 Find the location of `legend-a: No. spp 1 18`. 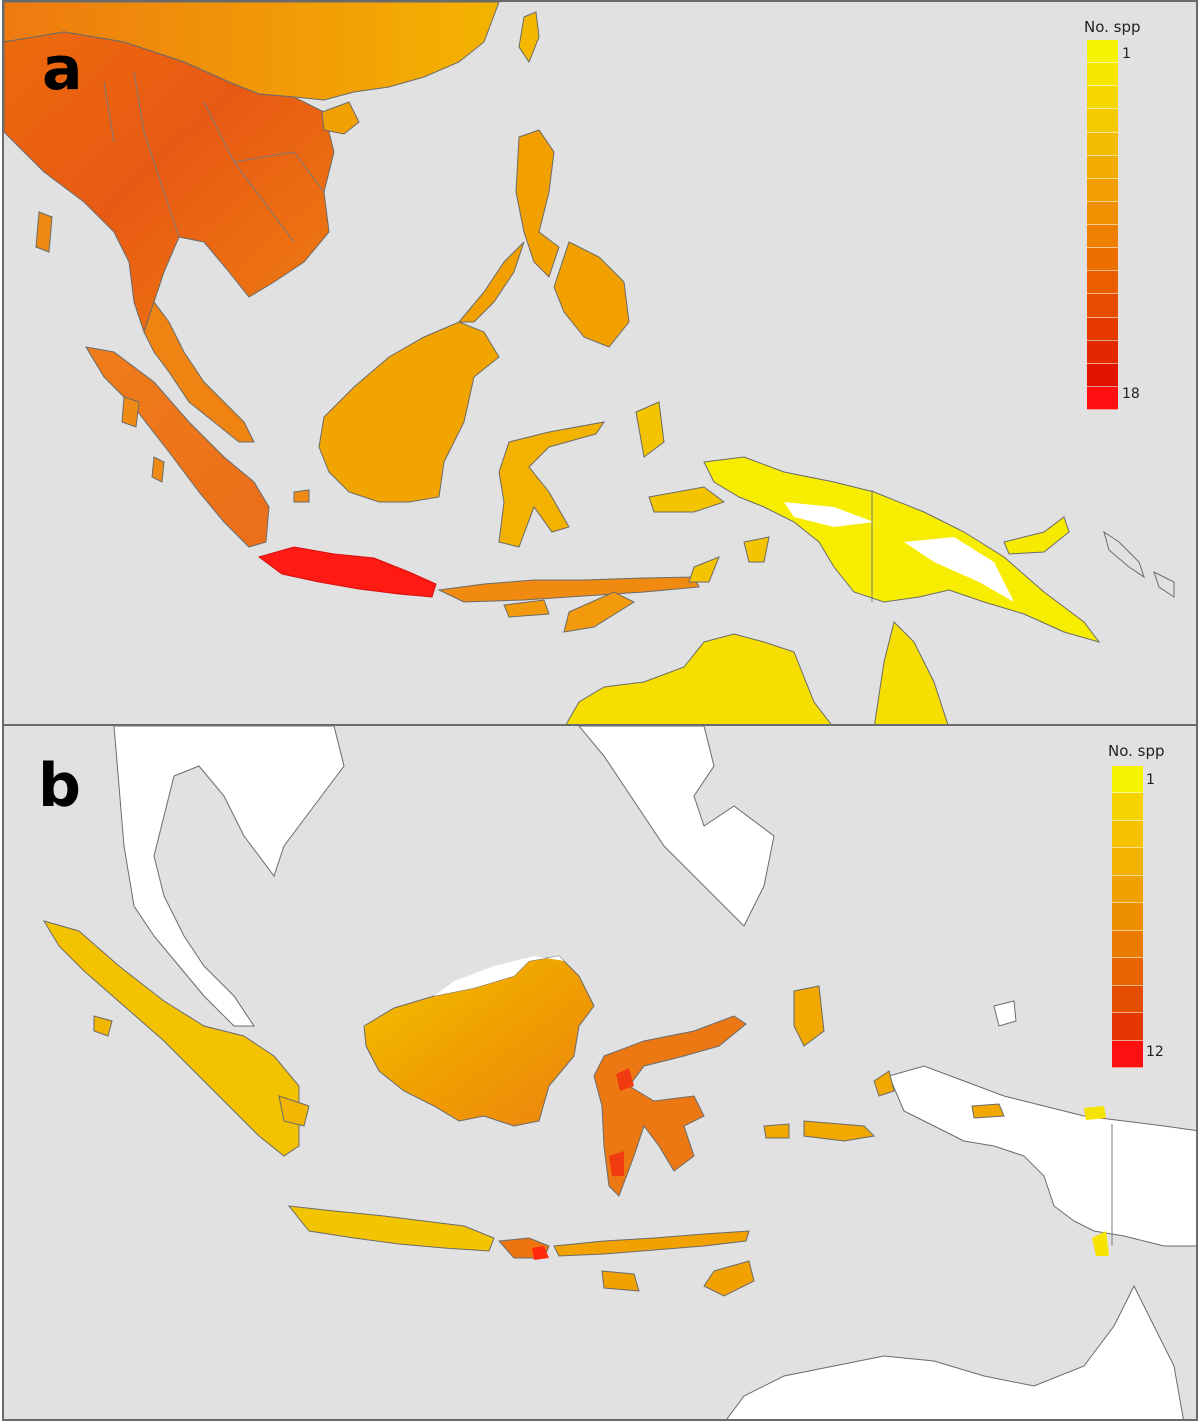

legend-a: No. spp 1 18 is located at coordinates (1139, 211).